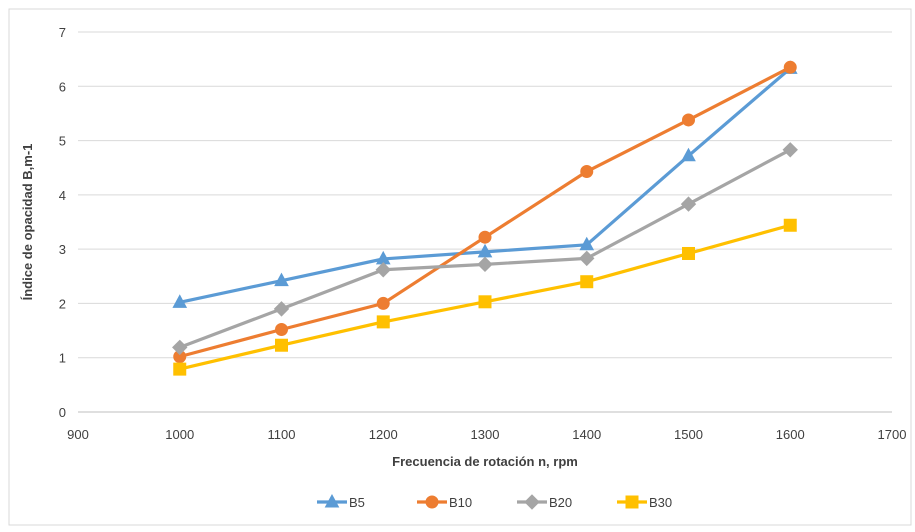  Describe the element at coordinates (27, 222) in the screenshot. I see `y-axis-title: Índice de opacidad B,m-1` at that location.